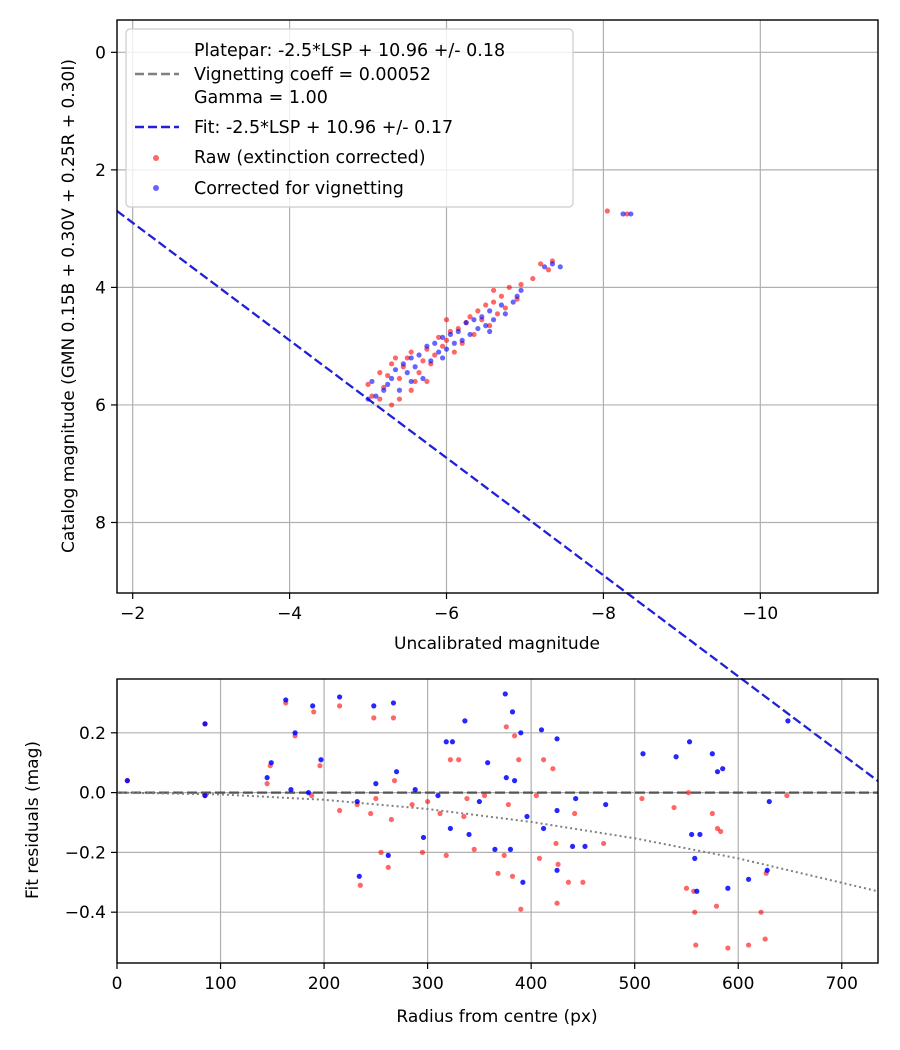 Image resolution: width=900 pixels, height=1050 pixels. Describe the element at coordinates (310, 158) in the screenshot. I see `legend-raw-label: Raw (extinction corrected)` at that location.